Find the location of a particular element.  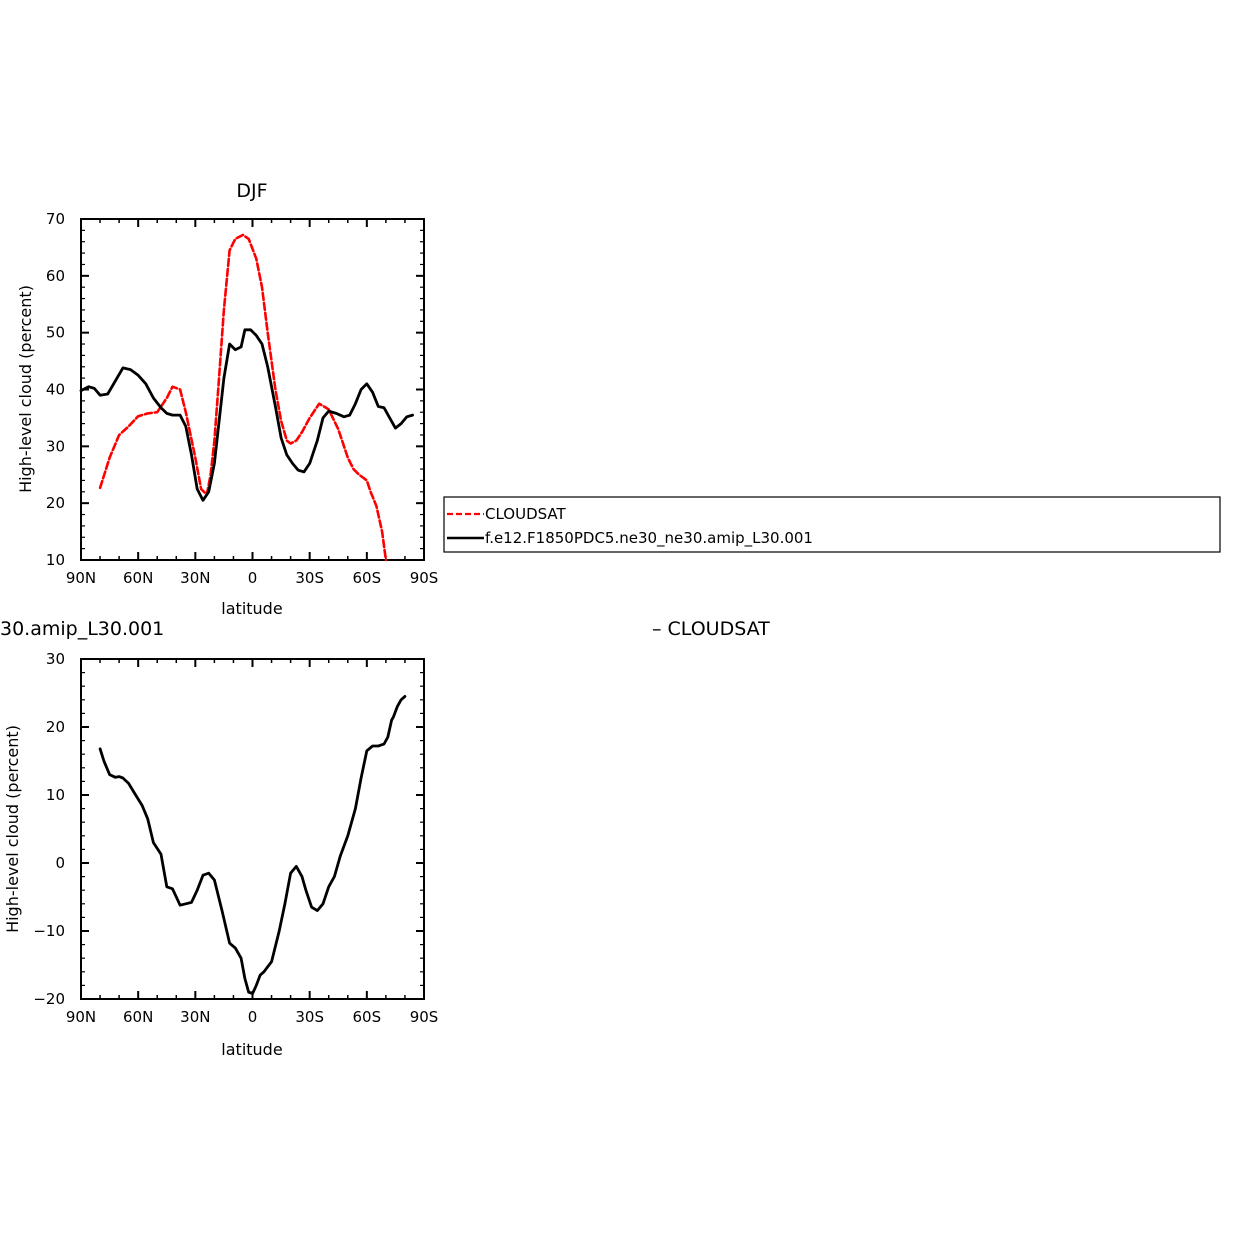

legend-box is located at coordinates (832, 524).